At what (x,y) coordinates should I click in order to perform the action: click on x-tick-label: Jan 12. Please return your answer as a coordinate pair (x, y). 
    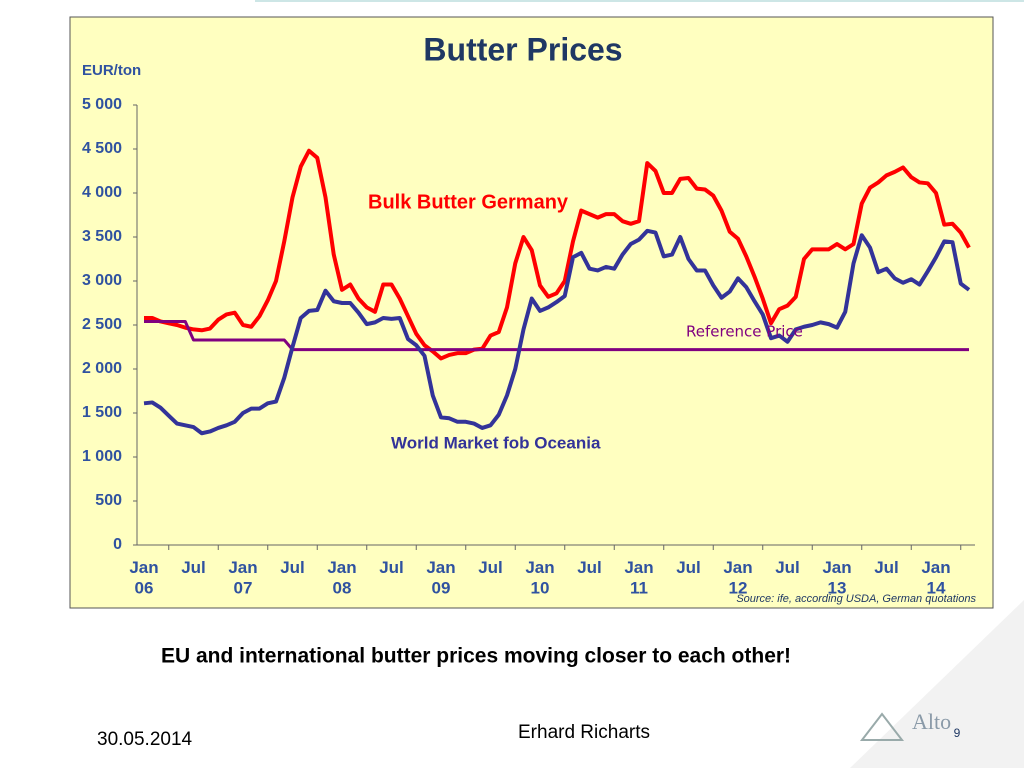
    Looking at the image, I should click on (737, 577).